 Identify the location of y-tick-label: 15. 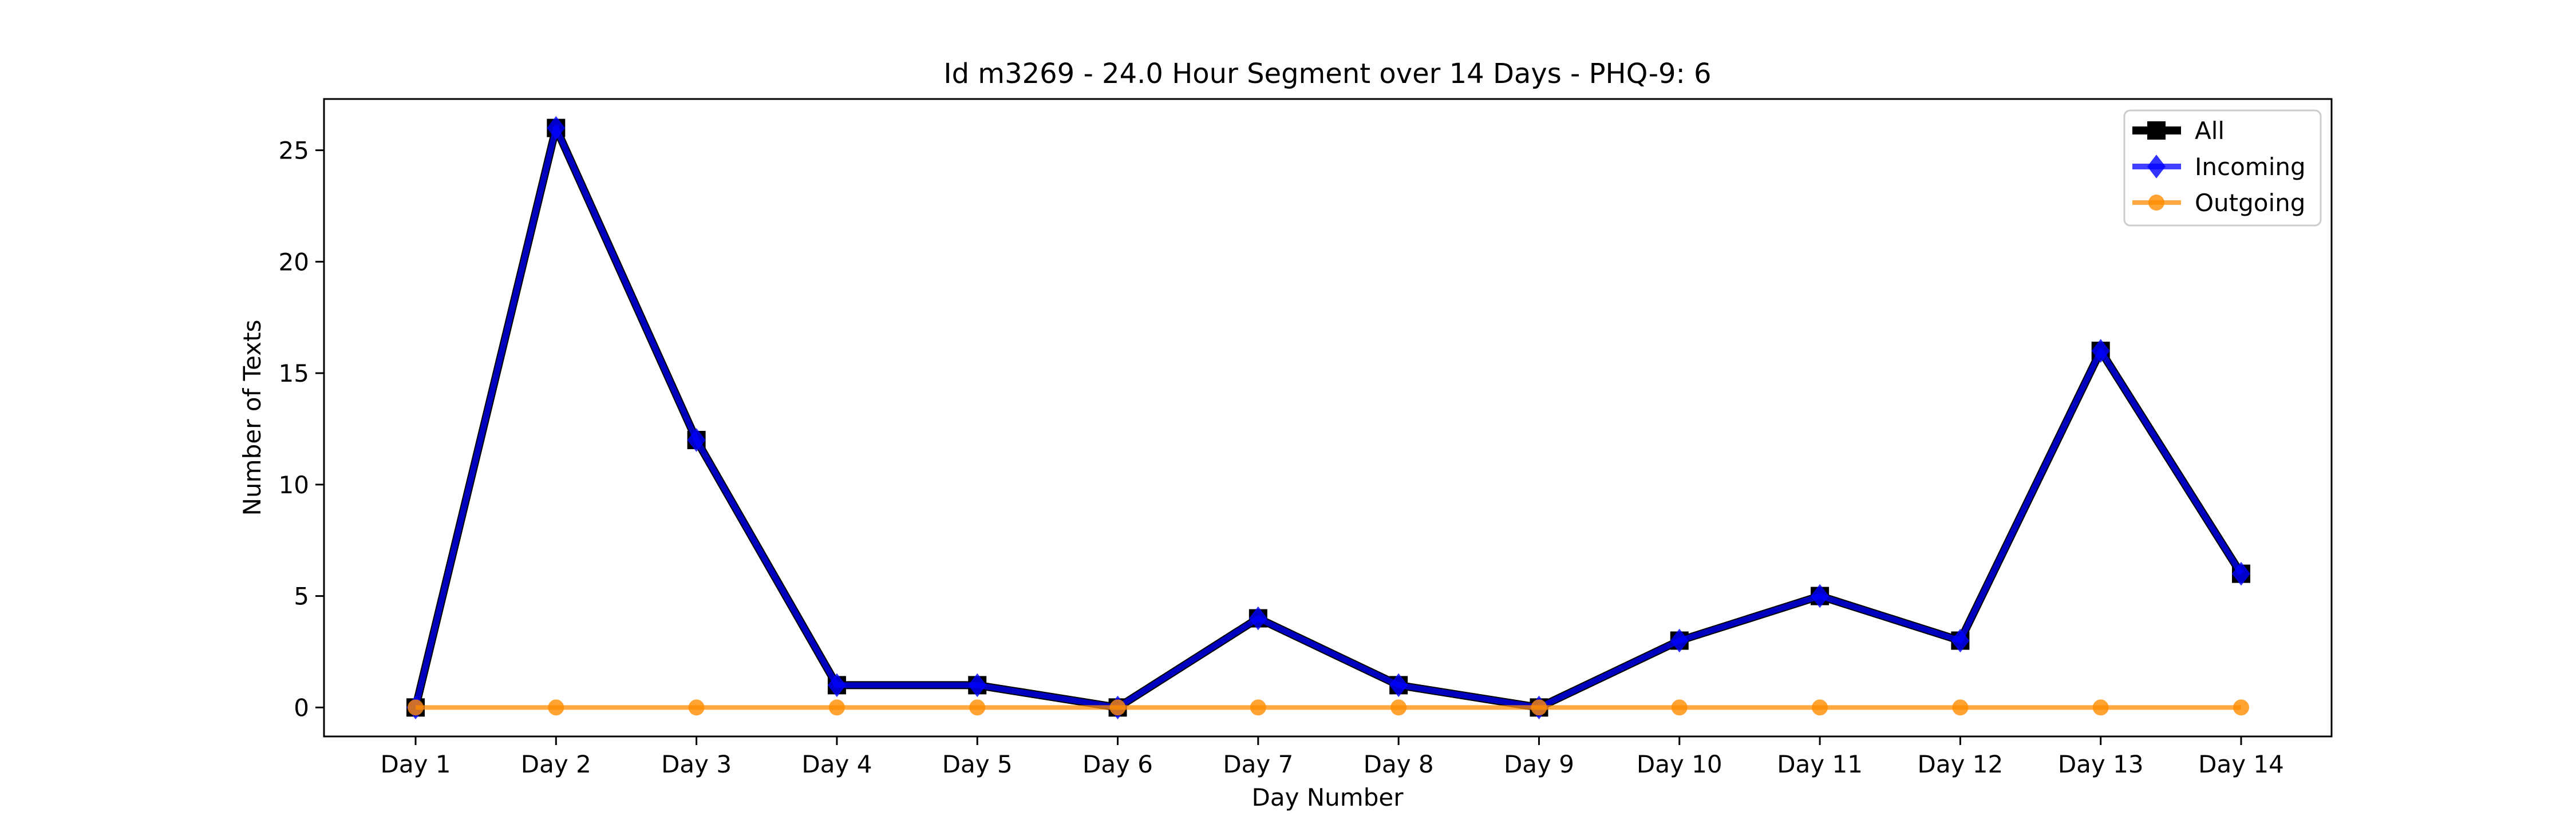
(294, 373).